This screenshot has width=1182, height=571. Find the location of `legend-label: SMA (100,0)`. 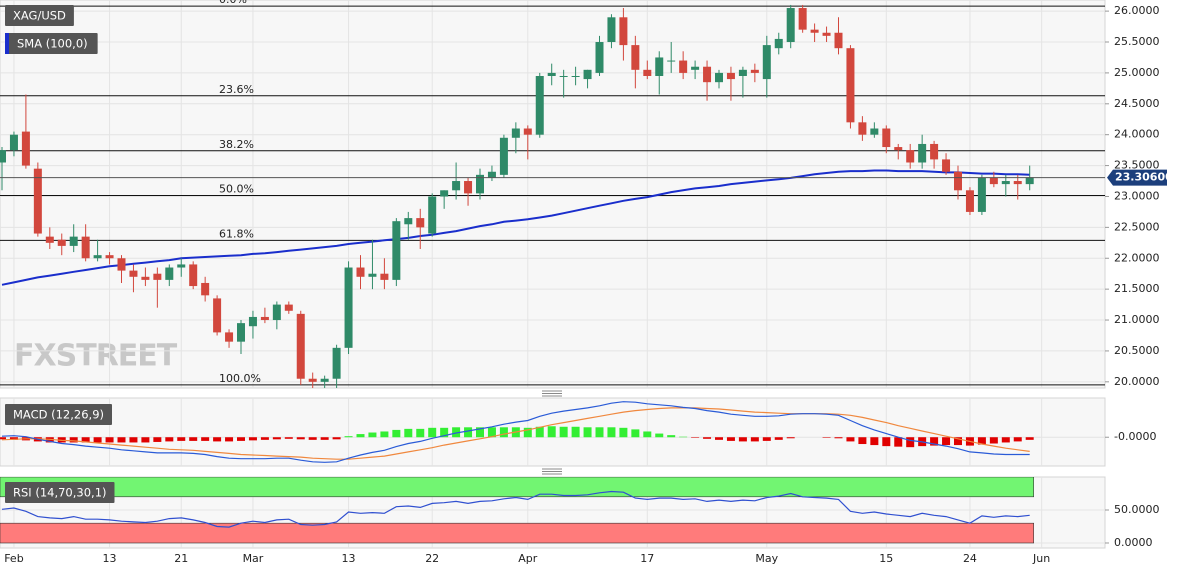

legend-label: SMA (100,0) is located at coordinates (52, 44).